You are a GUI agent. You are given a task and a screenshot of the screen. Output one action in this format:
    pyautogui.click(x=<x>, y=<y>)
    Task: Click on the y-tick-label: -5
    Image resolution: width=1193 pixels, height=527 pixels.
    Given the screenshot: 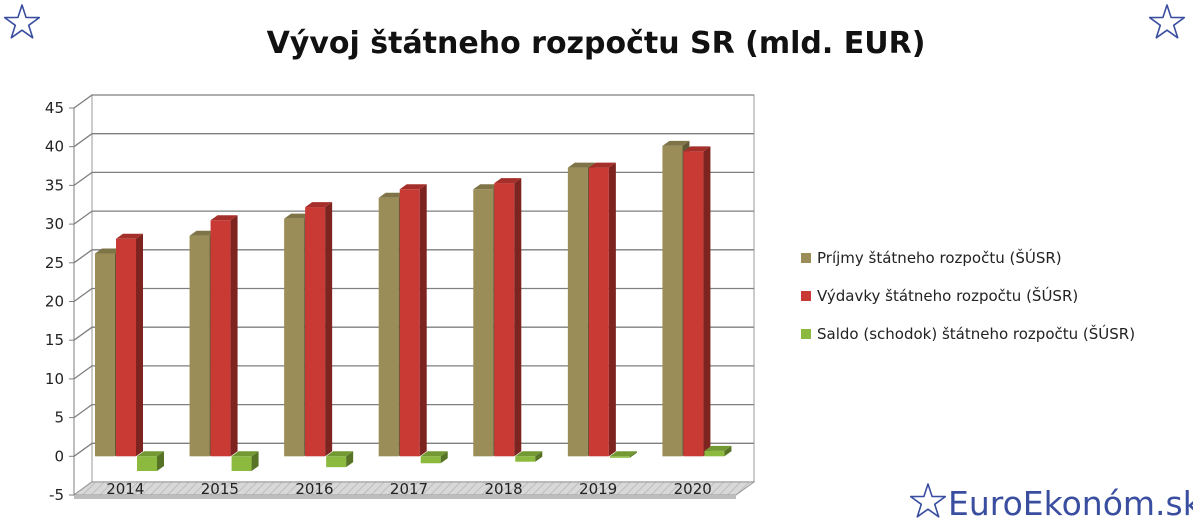 What is the action you would take?
    pyautogui.click(x=56, y=495)
    